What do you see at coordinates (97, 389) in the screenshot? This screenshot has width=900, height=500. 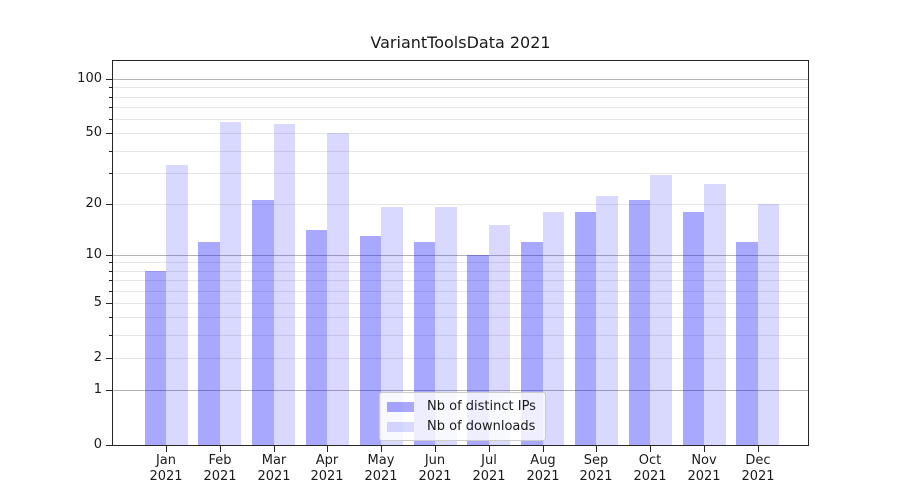 I see `y-tick-label-1: 1` at bounding box center [97, 389].